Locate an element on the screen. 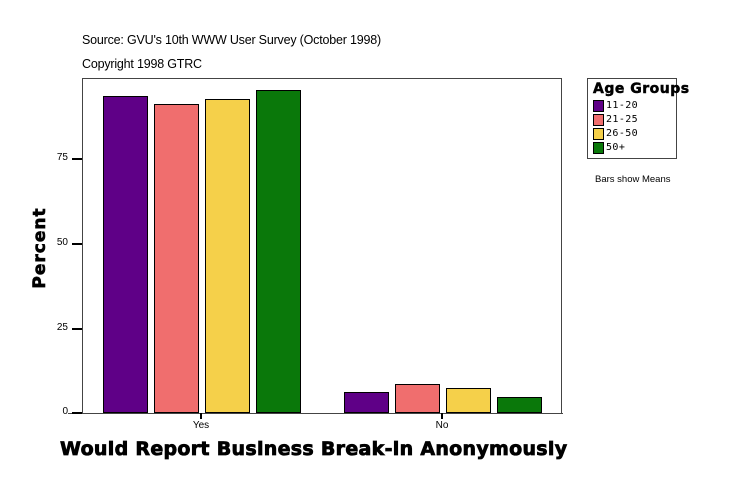 The image size is (739, 496). copyright-caption: Copyright 1998 GTRC is located at coordinates (142, 64).